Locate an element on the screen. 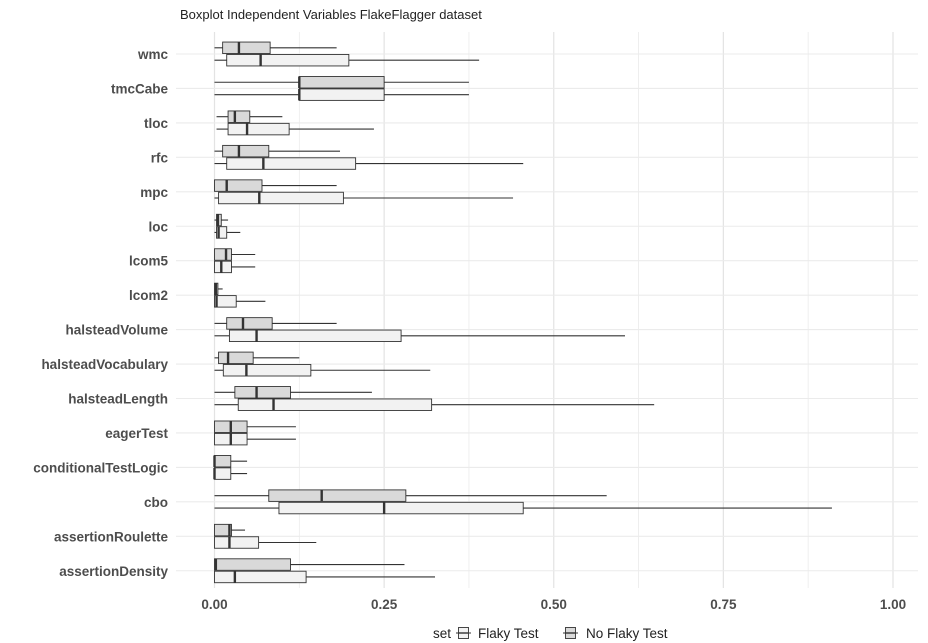  box-wmc-flaky is located at coordinates (288, 60).